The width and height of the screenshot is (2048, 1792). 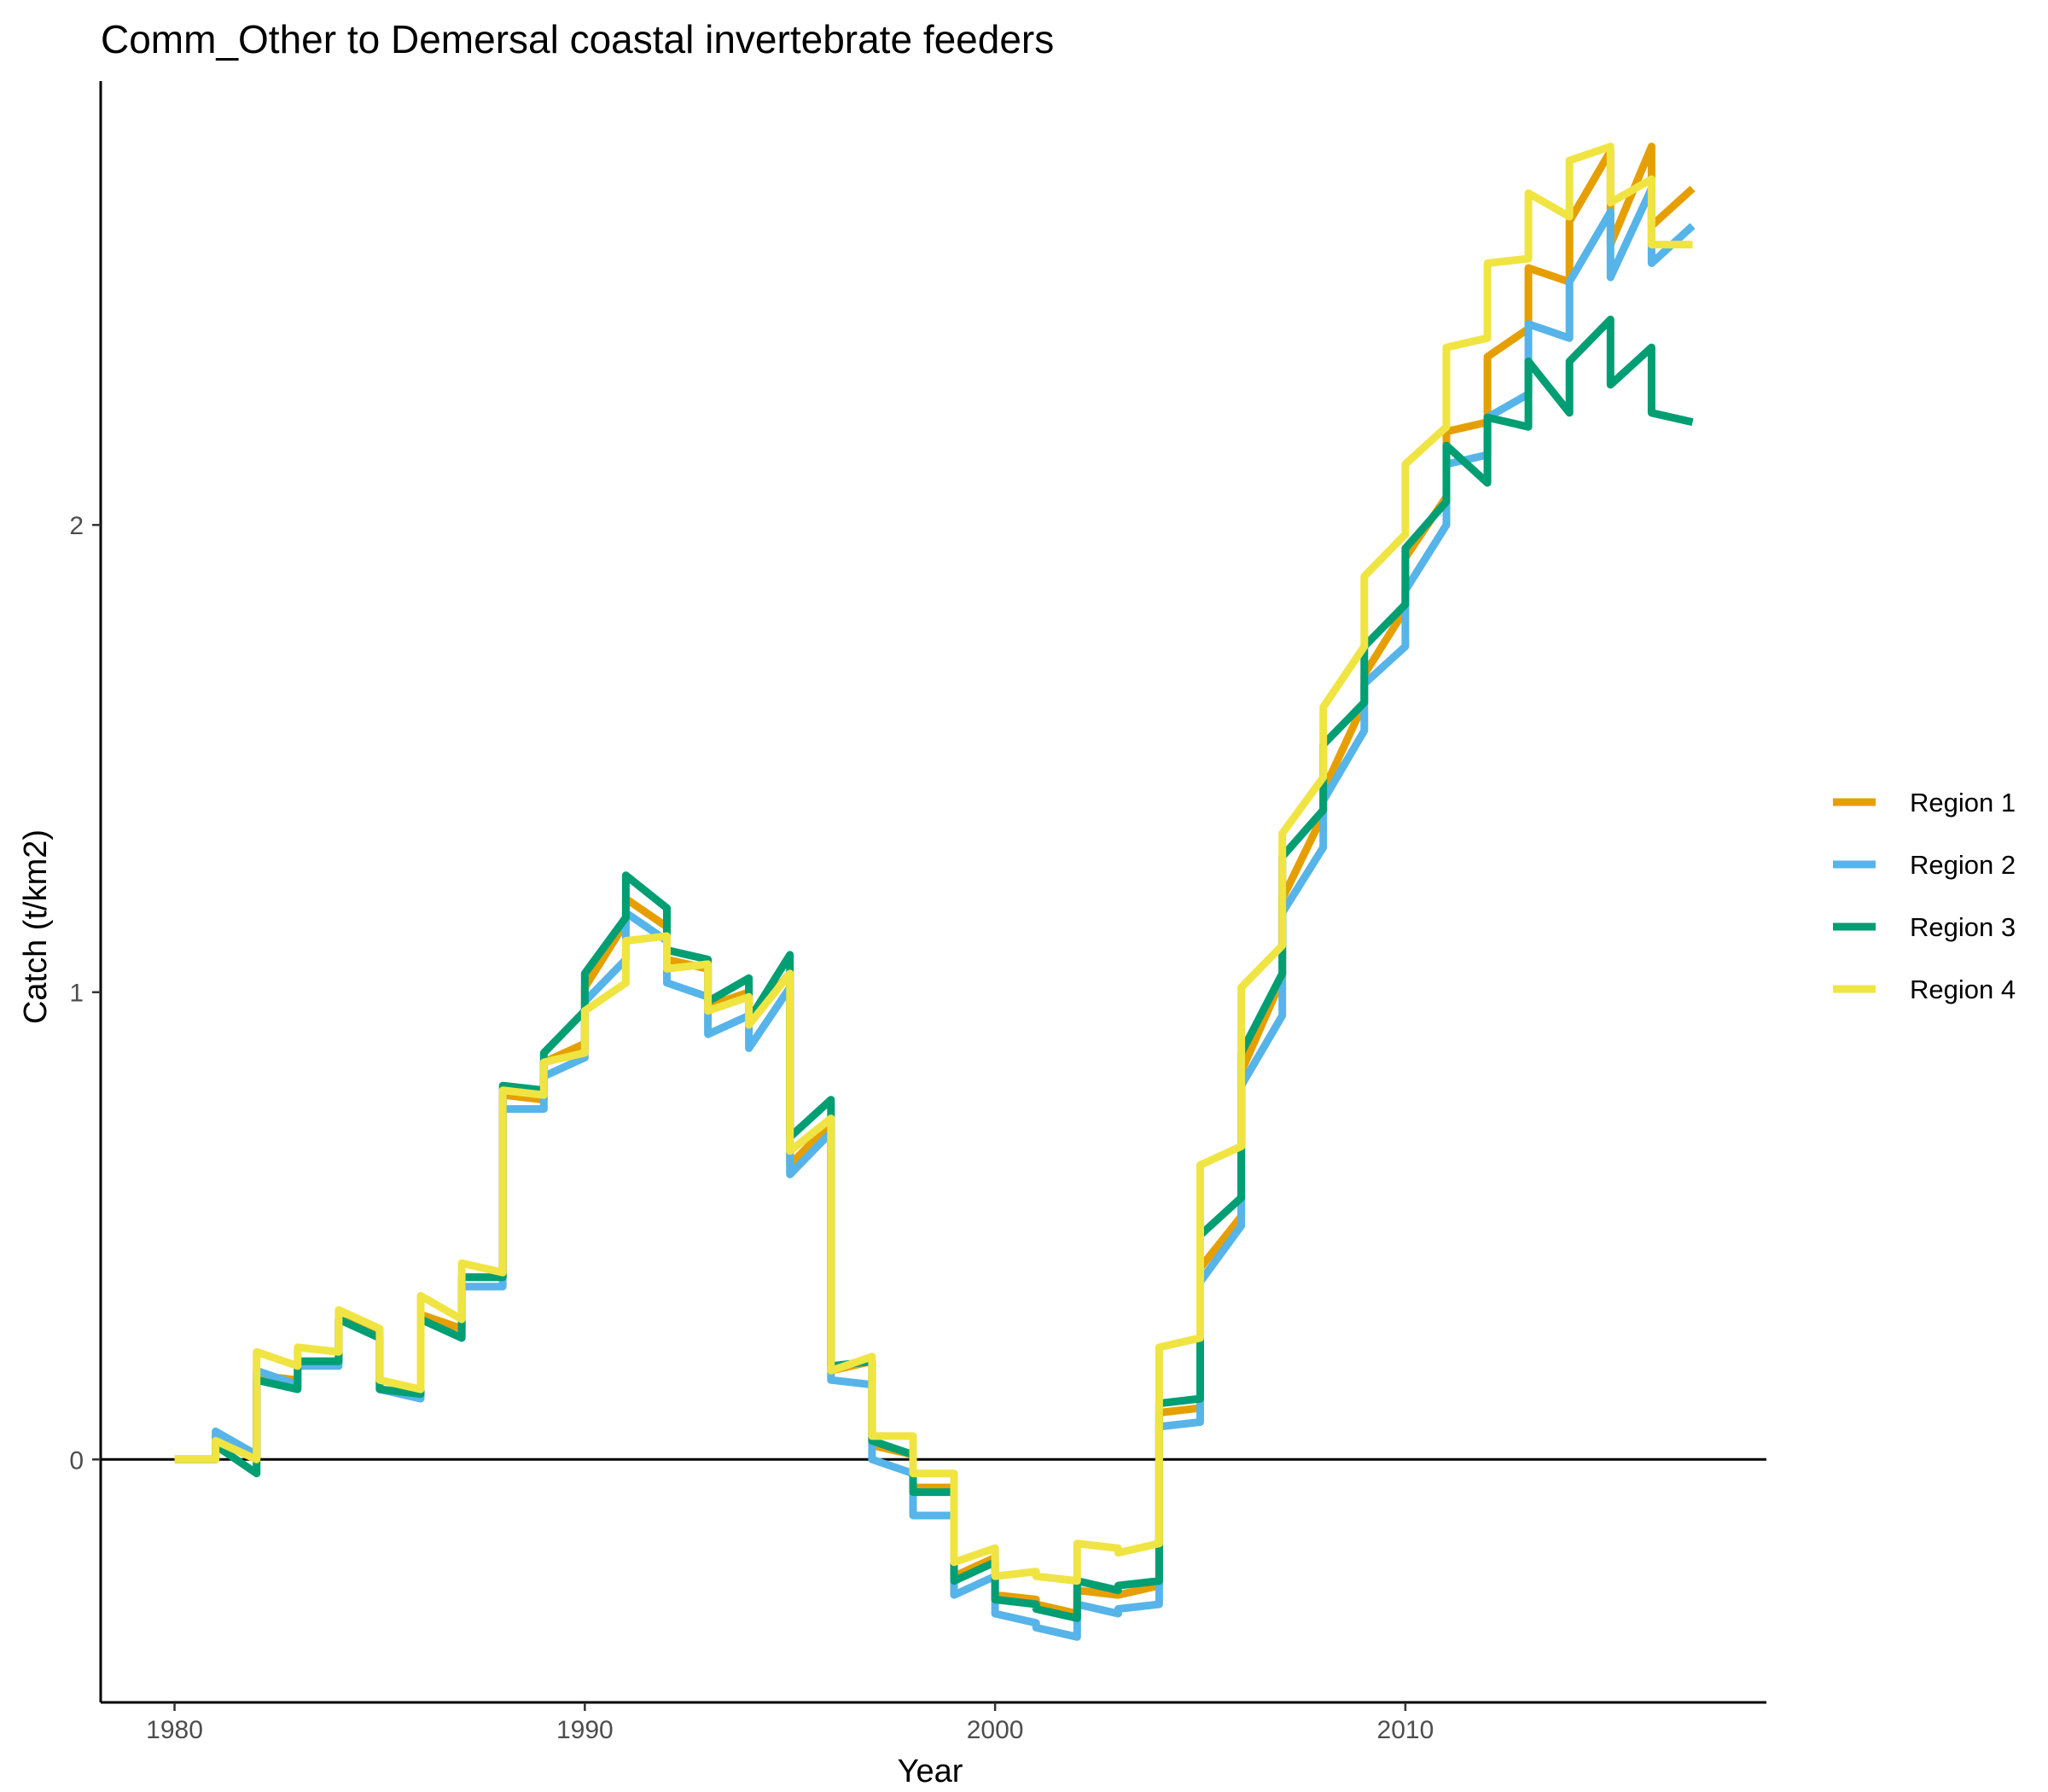 I want to click on legend: Region 1 Region 2 Region 3 Region 4, so click(x=1925, y=896).